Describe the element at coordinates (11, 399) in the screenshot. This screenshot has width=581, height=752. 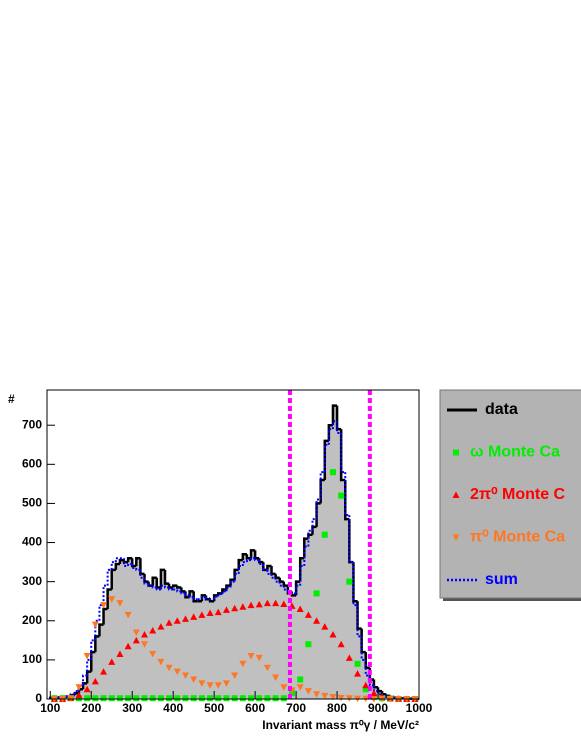
I see `y-axis-label: #` at that location.